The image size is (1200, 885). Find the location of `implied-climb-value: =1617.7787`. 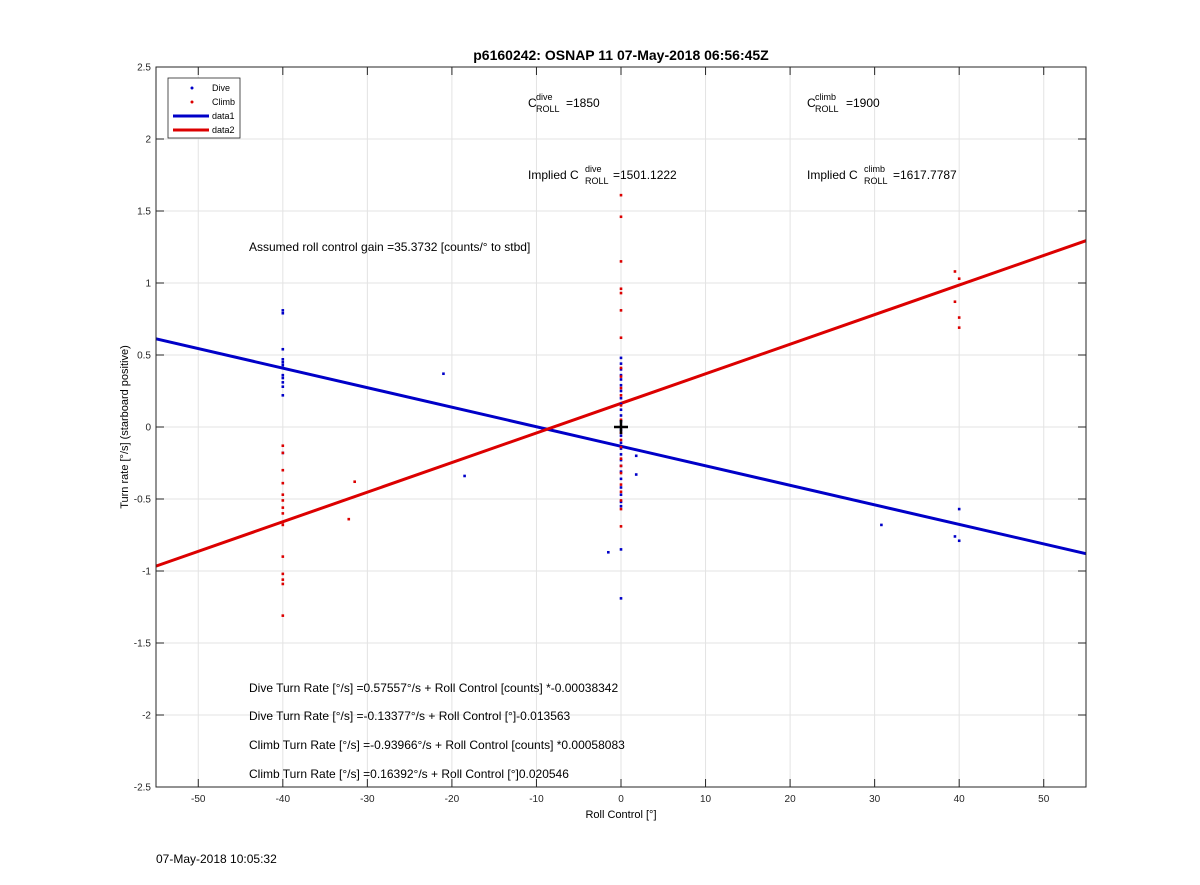

implied-climb-value: =1617.7787 is located at coordinates (925, 175).